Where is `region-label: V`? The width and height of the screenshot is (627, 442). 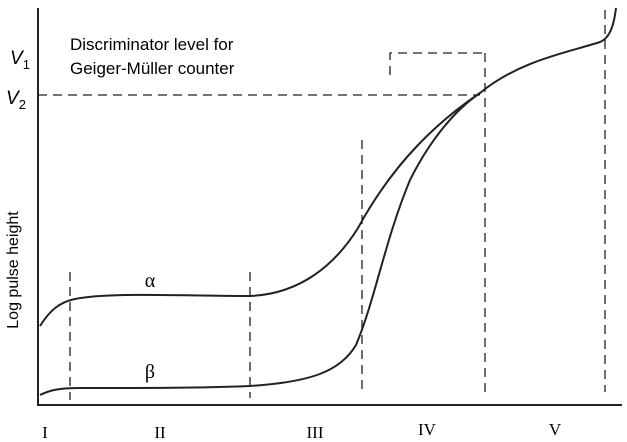
region-label: V is located at coordinates (555, 429).